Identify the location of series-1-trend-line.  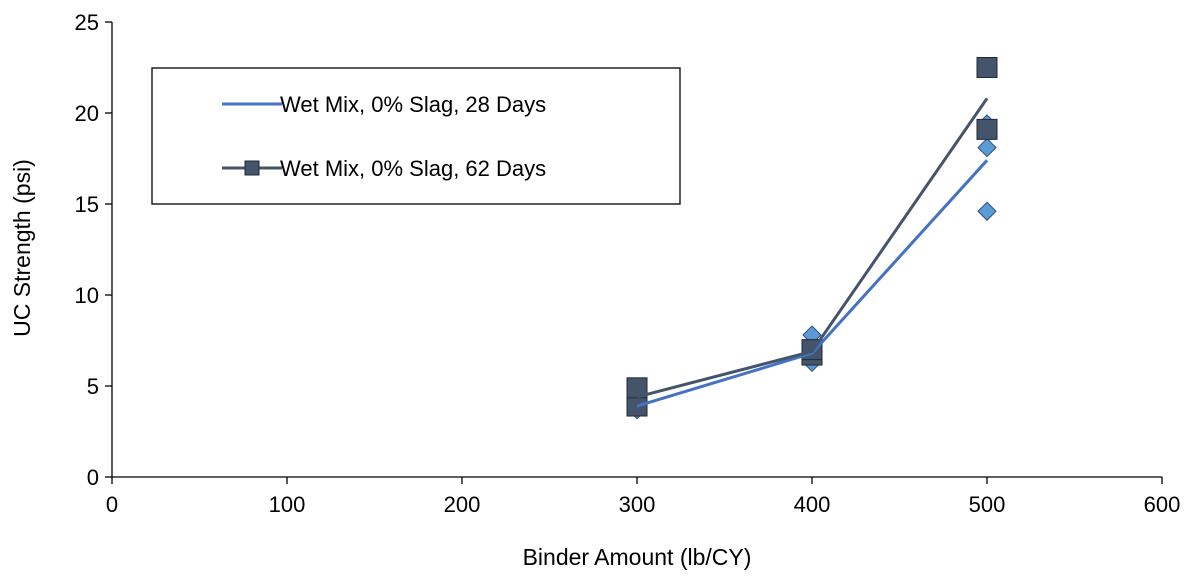
(812, 283).